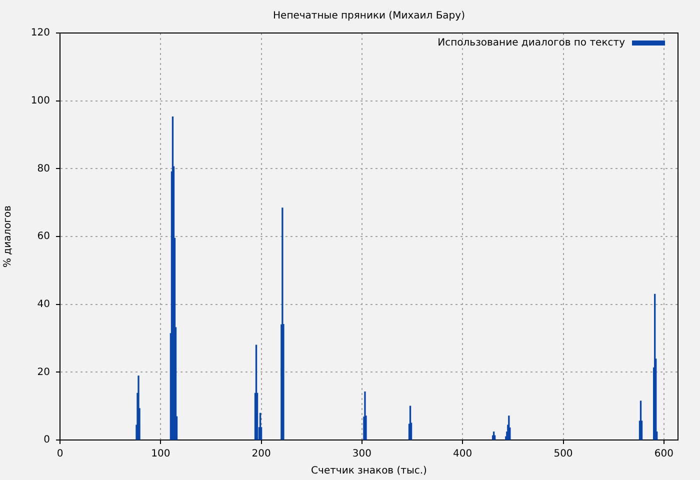 Image resolution: width=700 pixels, height=480 pixels. What do you see at coordinates (160, 454) in the screenshot?
I see `x-tick-label: 100` at bounding box center [160, 454].